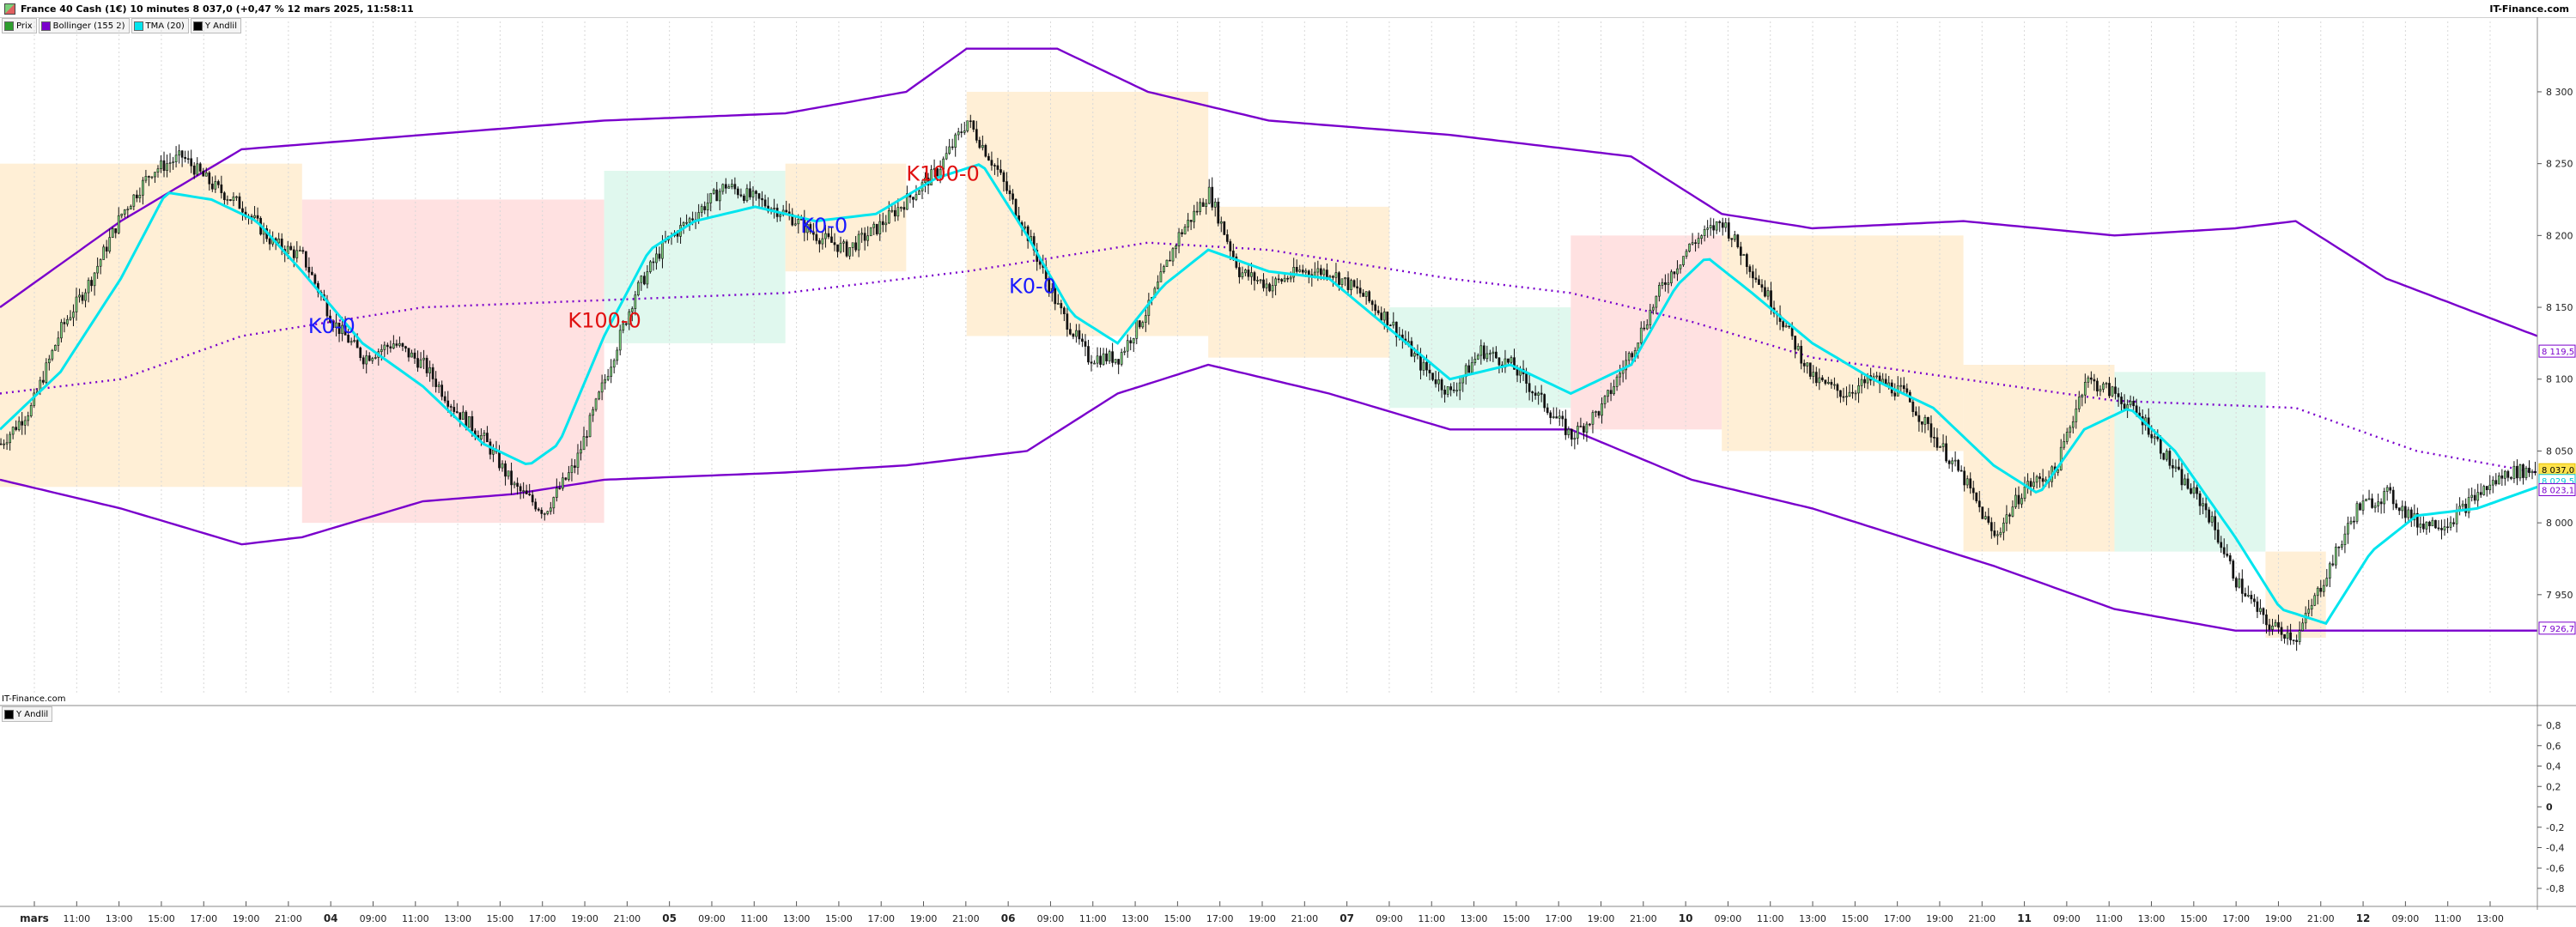  What do you see at coordinates (2558, 482) in the screenshot?
I see `value-tag-label: 8 029,5` at bounding box center [2558, 482].